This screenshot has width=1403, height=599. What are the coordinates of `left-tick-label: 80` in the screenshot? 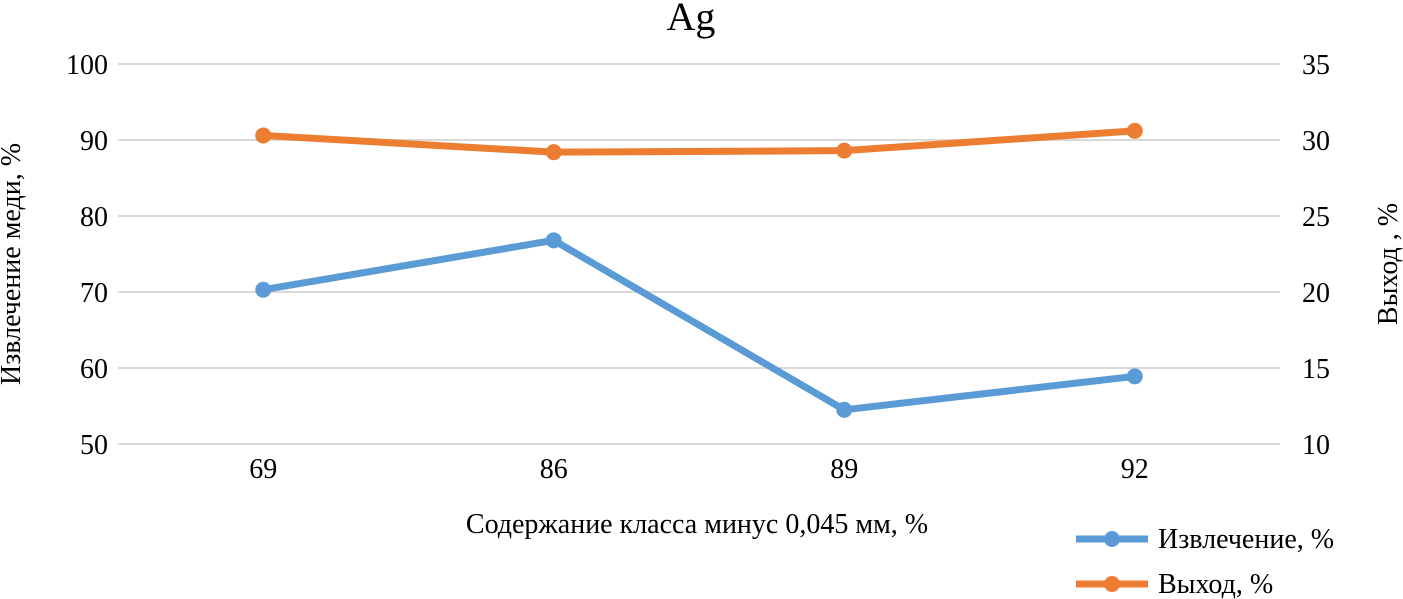 It's located at (94, 217).